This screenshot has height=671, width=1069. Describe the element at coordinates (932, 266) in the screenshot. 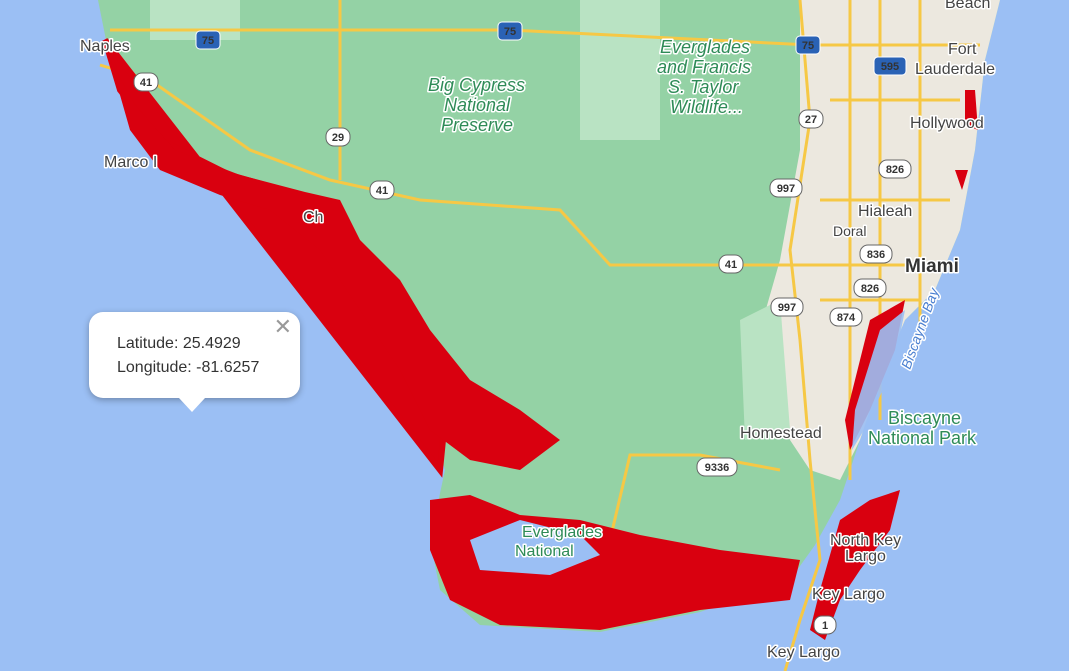

I see `label-miami: Miami` at that location.